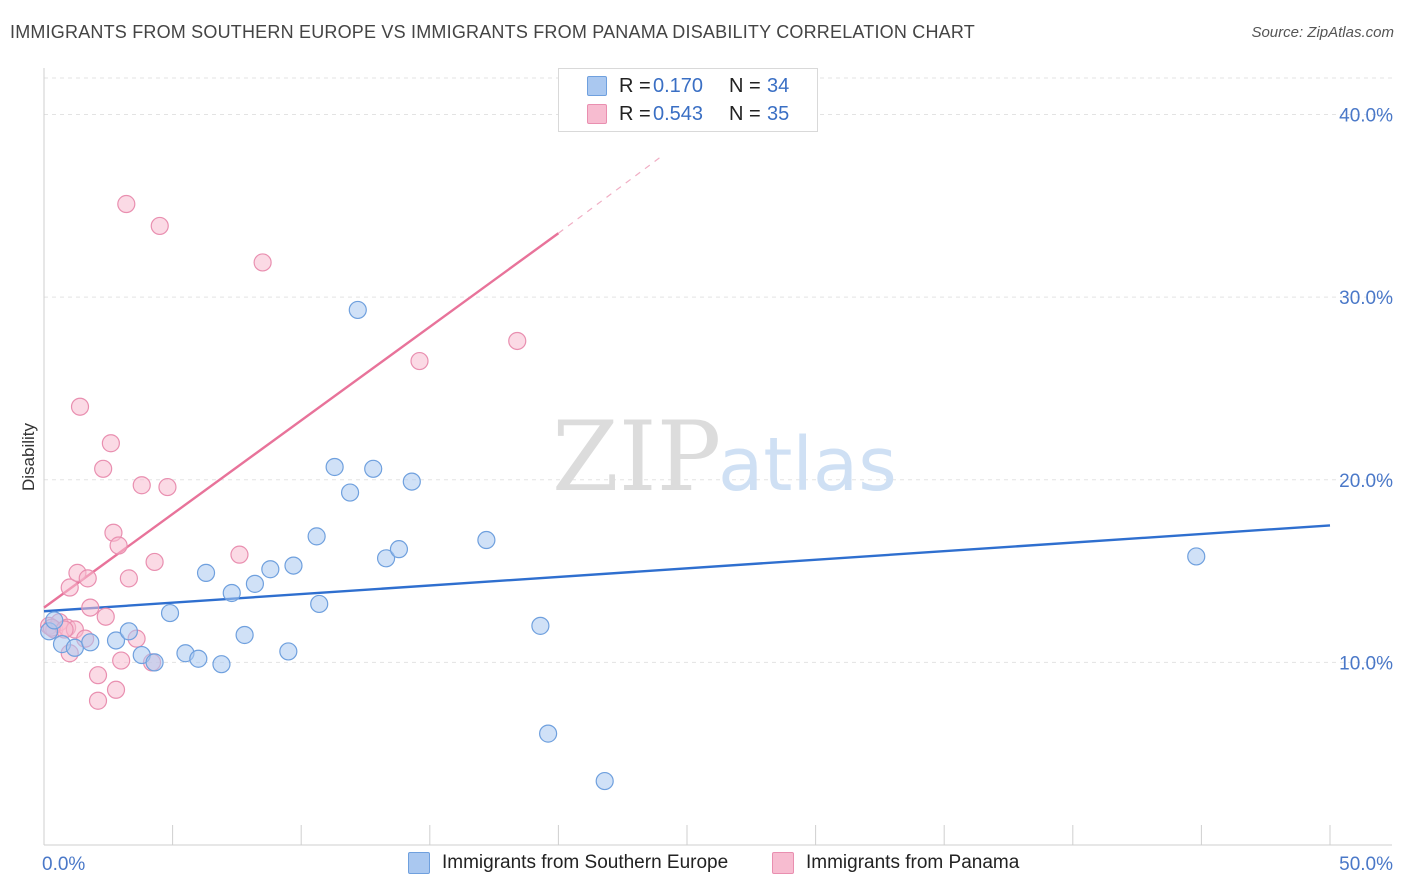 Image resolution: width=1406 pixels, height=892 pixels. I want to click on series-legend-label: Immigrants from Southern Europe, so click(585, 862).